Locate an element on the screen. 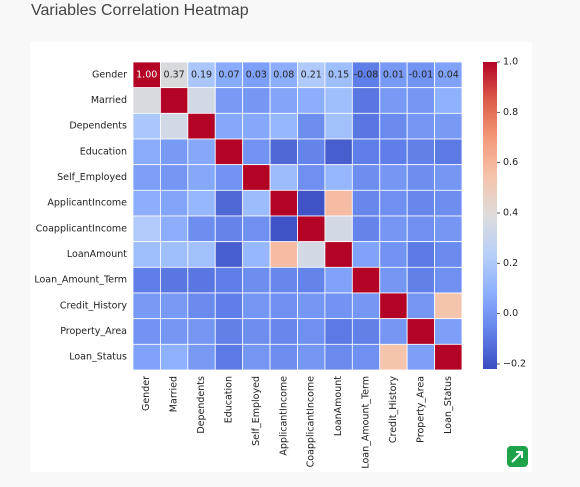 This screenshot has width=580, height=487. x-tick-label: Gender is located at coordinates (146, 393).